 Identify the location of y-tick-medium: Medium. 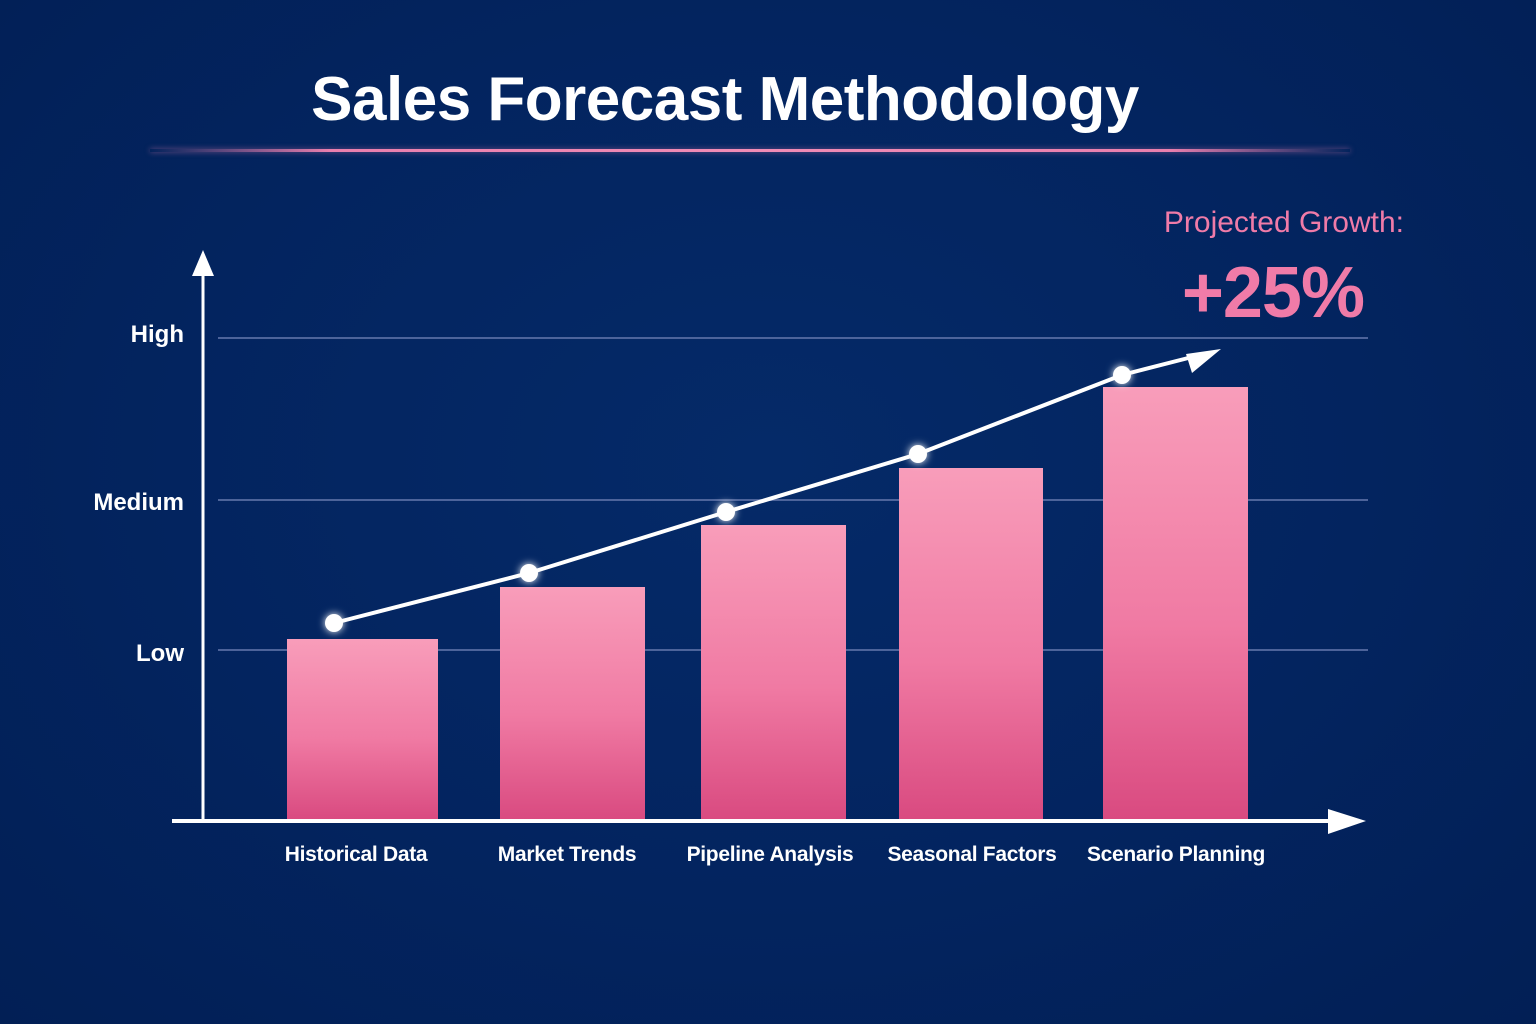
(138, 502).